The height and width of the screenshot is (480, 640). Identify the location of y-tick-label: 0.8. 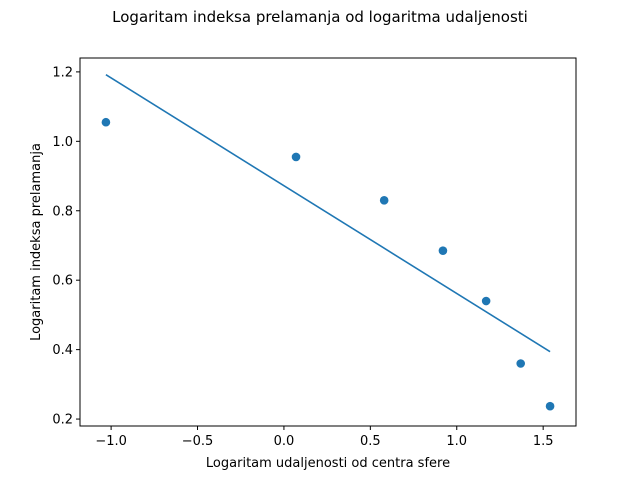
(62, 211).